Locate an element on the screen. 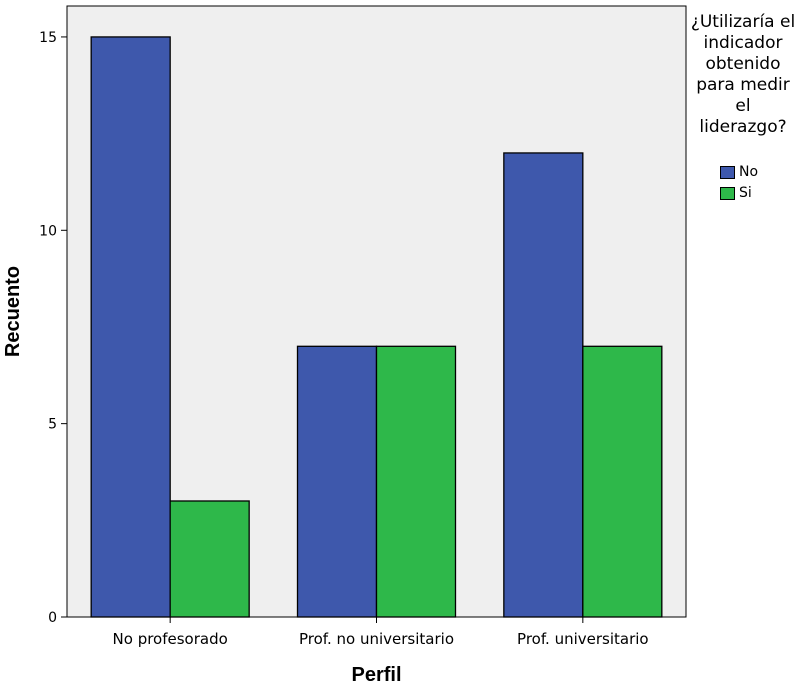  y-tick-label: 15 is located at coordinates (48, 38).